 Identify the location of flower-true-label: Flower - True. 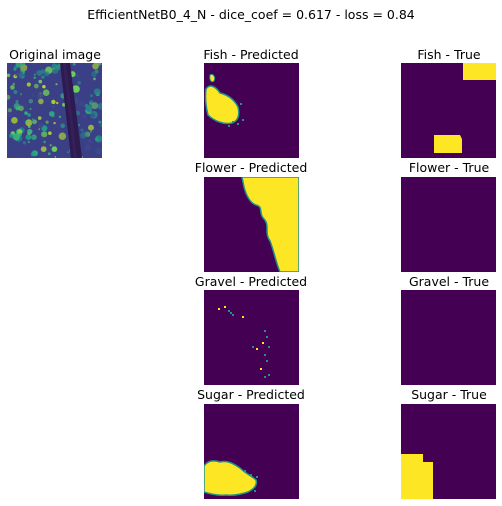
(449, 167).